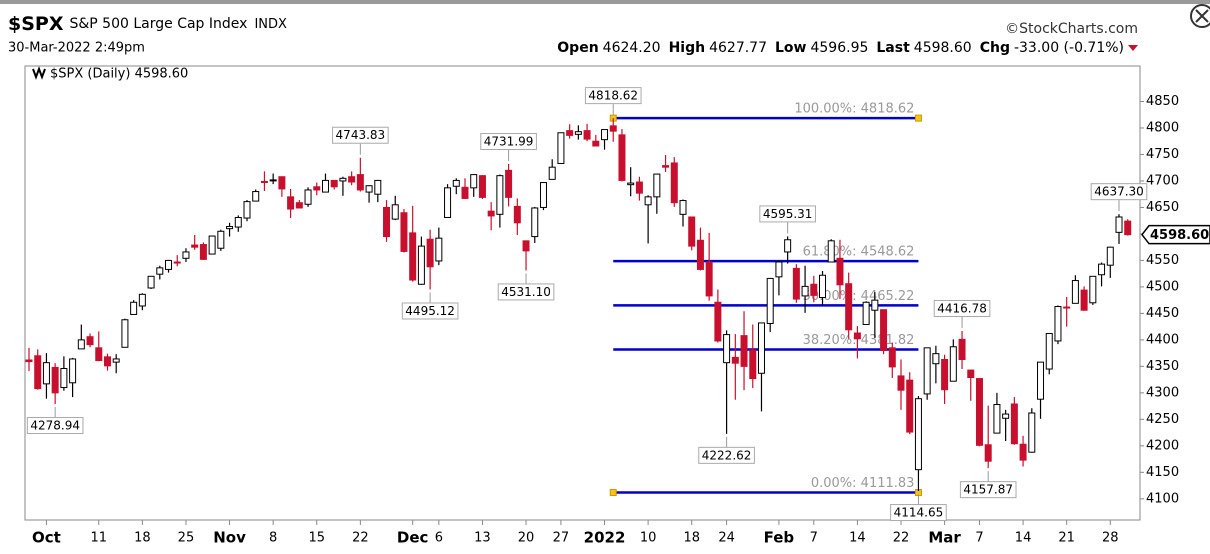 Image resolution: width=1210 pixels, height=554 pixels. Describe the element at coordinates (147, 24) in the screenshot. I see `chart-heading: $SPX S&P 500 Large Cap Index INDX` at that location.